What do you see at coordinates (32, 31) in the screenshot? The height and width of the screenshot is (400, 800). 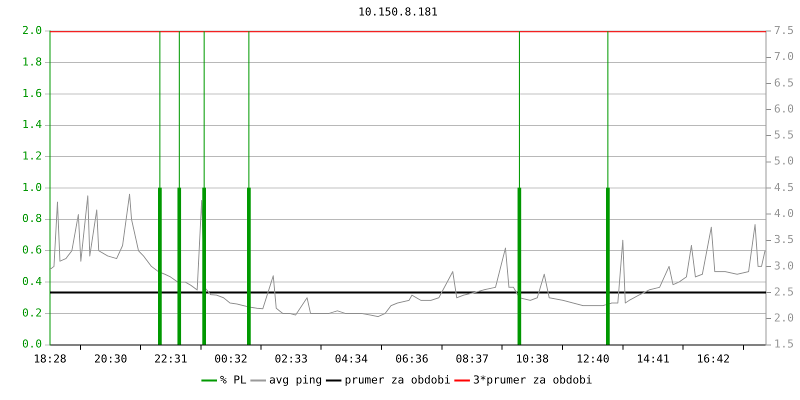 I see `y-tick-label: 2.0` at bounding box center [32, 31].